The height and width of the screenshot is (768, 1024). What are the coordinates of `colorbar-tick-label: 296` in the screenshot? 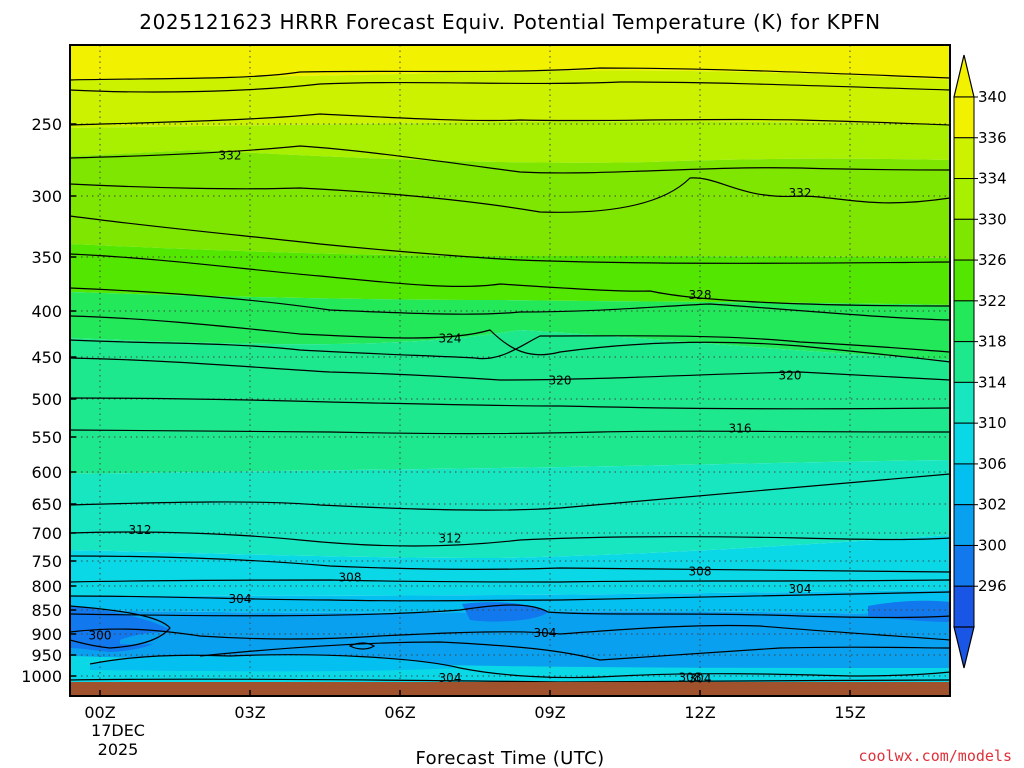 It's located at (992, 586).